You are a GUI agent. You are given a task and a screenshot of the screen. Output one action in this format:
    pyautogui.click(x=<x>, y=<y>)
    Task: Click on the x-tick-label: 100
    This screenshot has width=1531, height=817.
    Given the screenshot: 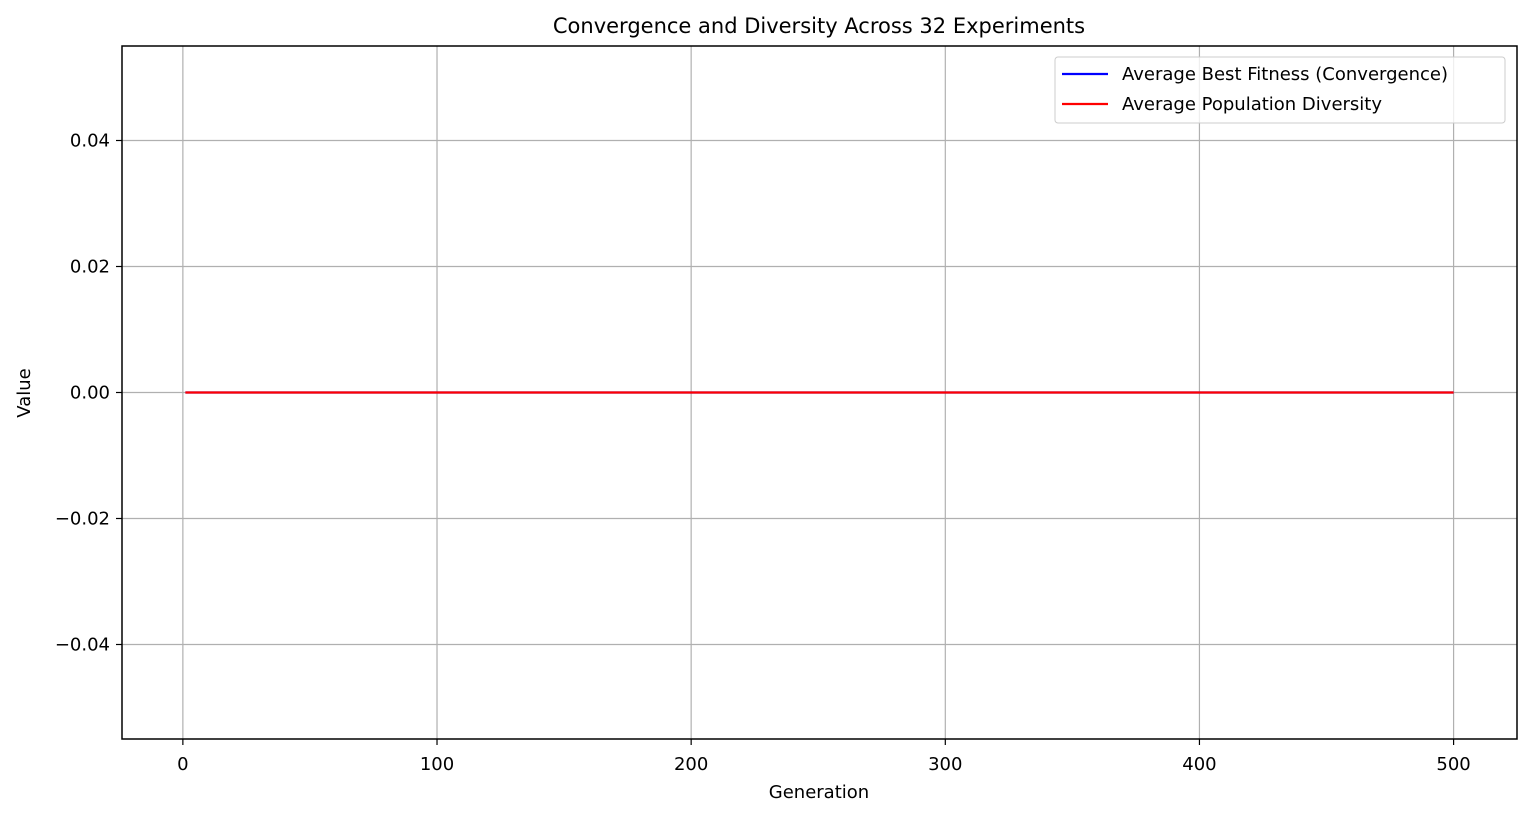 What is the action you would take?
    pyautogui.click(x=437, y=764)
    